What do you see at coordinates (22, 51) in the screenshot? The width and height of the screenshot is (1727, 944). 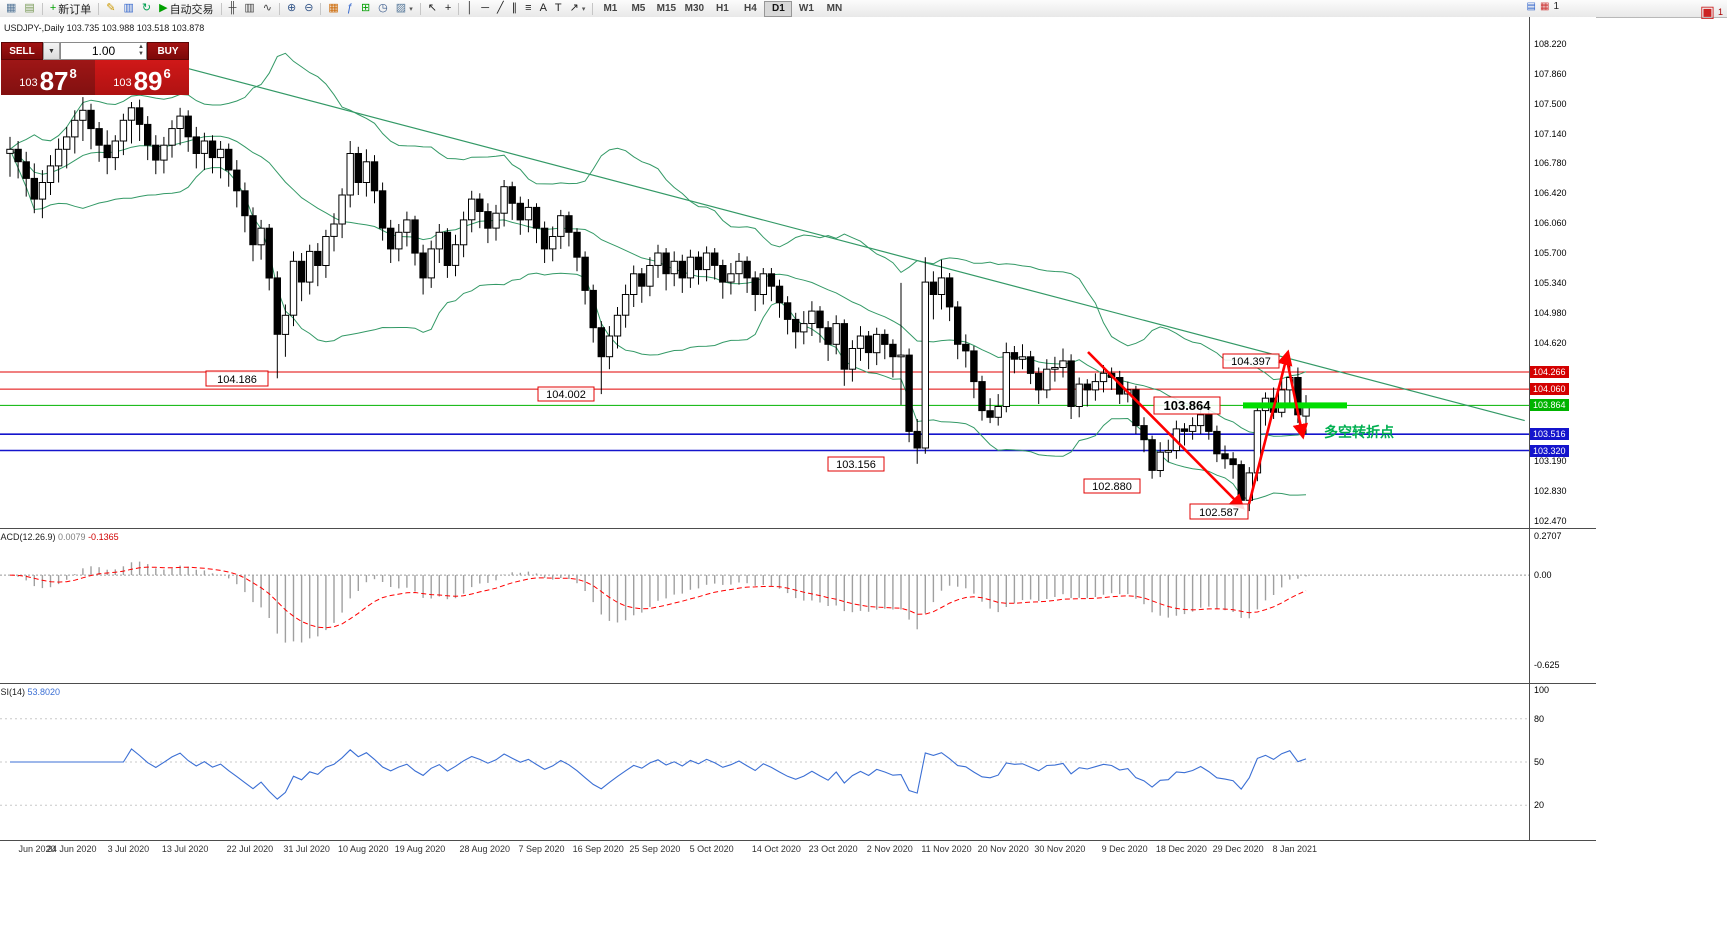 I see `sell-button: SELL` at bounding box center [22, 51].